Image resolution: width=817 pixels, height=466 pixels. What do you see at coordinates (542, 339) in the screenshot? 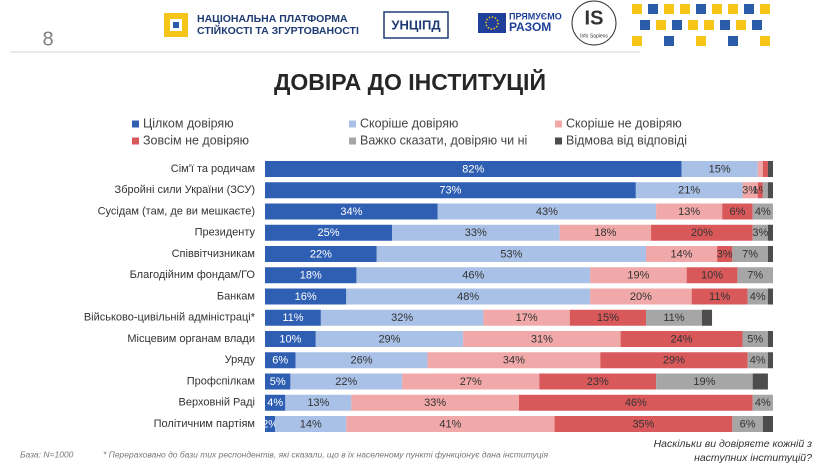
I see `value-label: 31%` at bounding box center [542, 339].